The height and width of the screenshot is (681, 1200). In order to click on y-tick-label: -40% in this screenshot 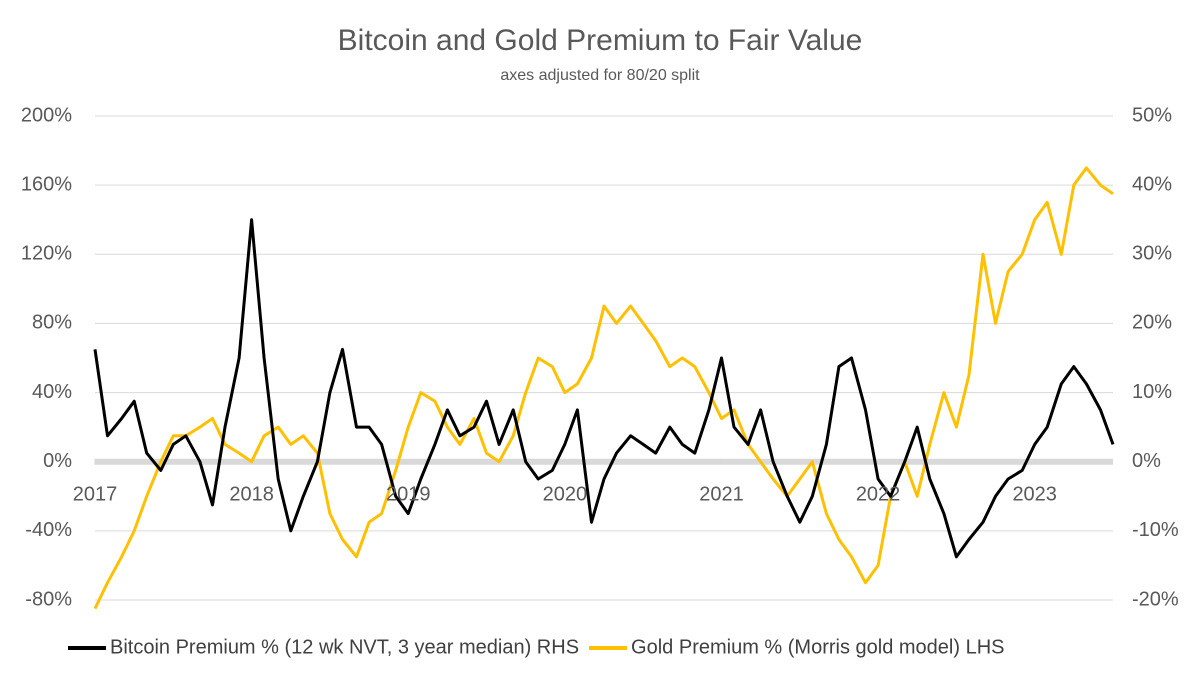, I will do `click(48, 530)`.